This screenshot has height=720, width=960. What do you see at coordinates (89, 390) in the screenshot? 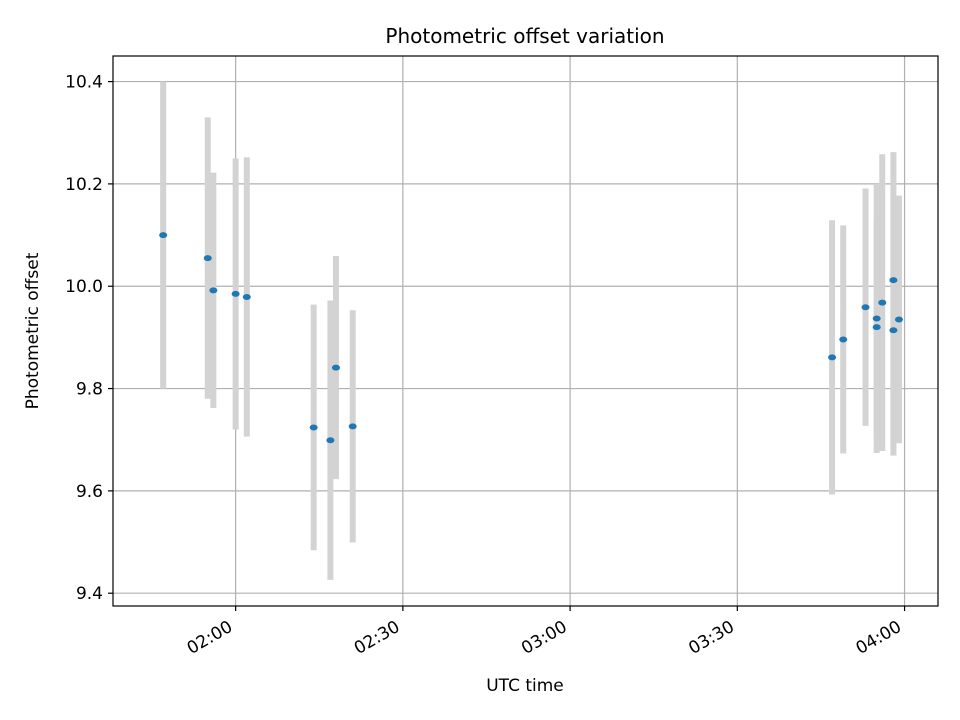
I see `y-tick-label: 9.8` at bounding box center [89, 390].